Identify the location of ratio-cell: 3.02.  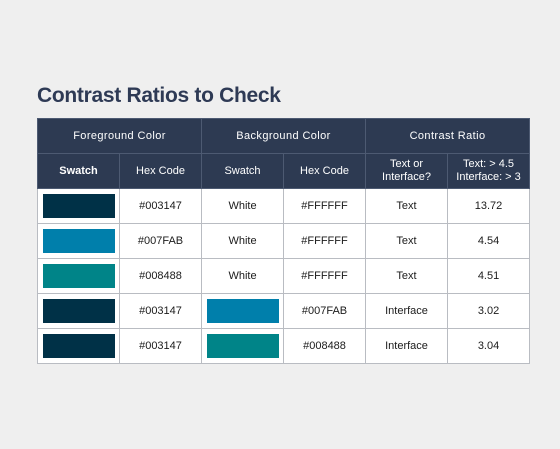
(489, 311).